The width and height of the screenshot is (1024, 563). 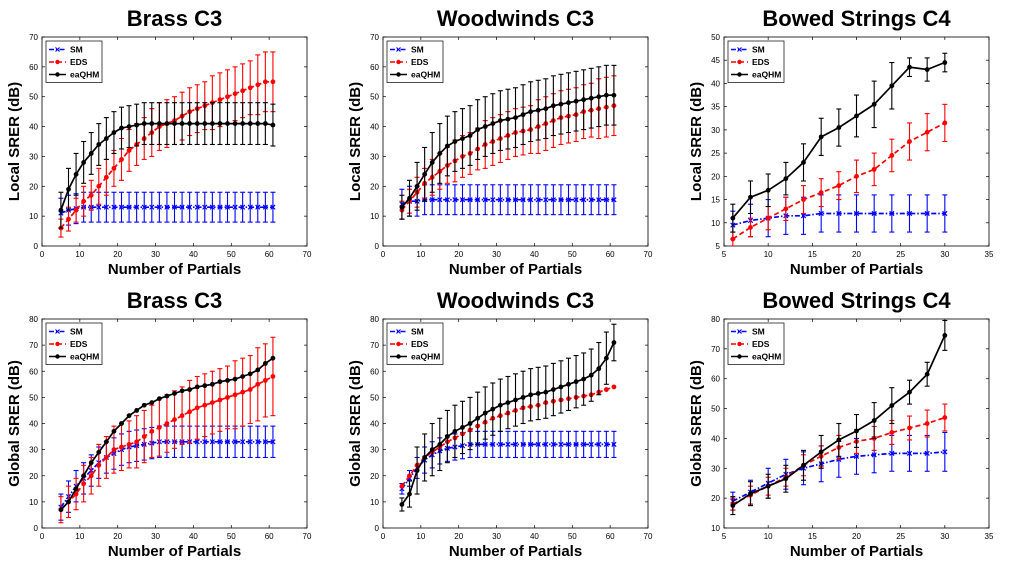 I want to click on y-tick-label: 80, so click(x=374, y=319).